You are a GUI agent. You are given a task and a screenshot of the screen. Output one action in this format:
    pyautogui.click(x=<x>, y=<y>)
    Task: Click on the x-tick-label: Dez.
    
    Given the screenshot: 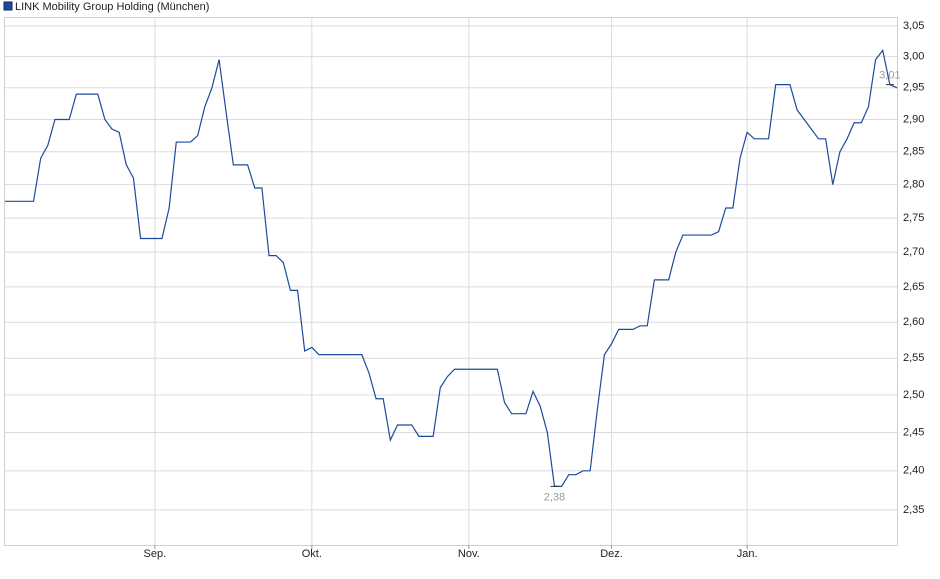 What is the action you would take?
    pyautogui.click(x=611, y=554)
    